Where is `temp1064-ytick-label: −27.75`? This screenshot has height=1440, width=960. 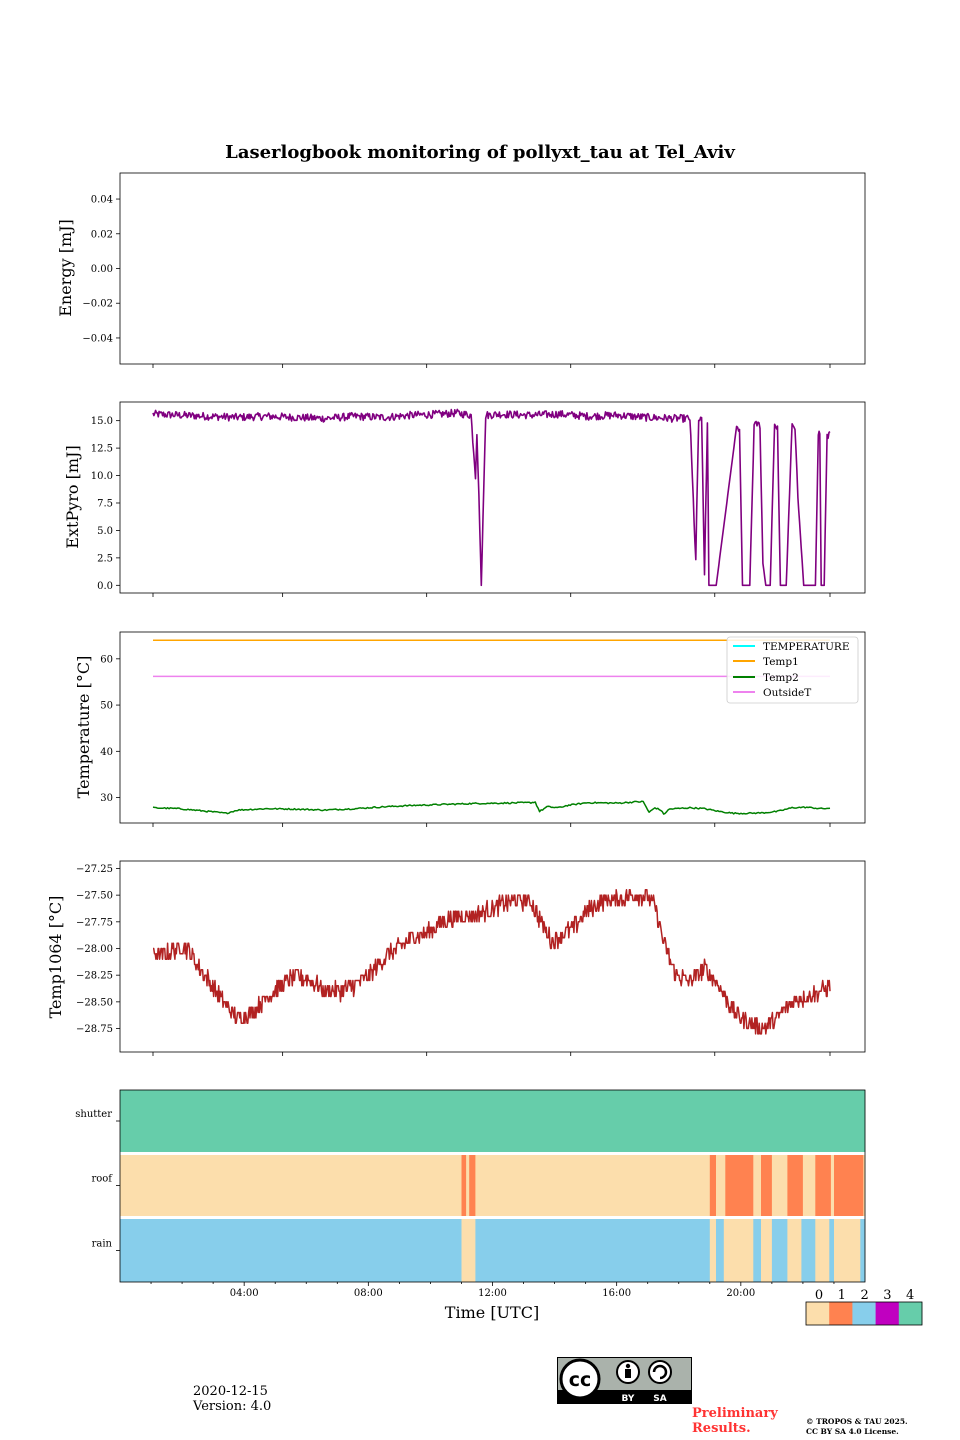
temp1064-ytick-label: −27.75 is located at coordinates (94, 922).